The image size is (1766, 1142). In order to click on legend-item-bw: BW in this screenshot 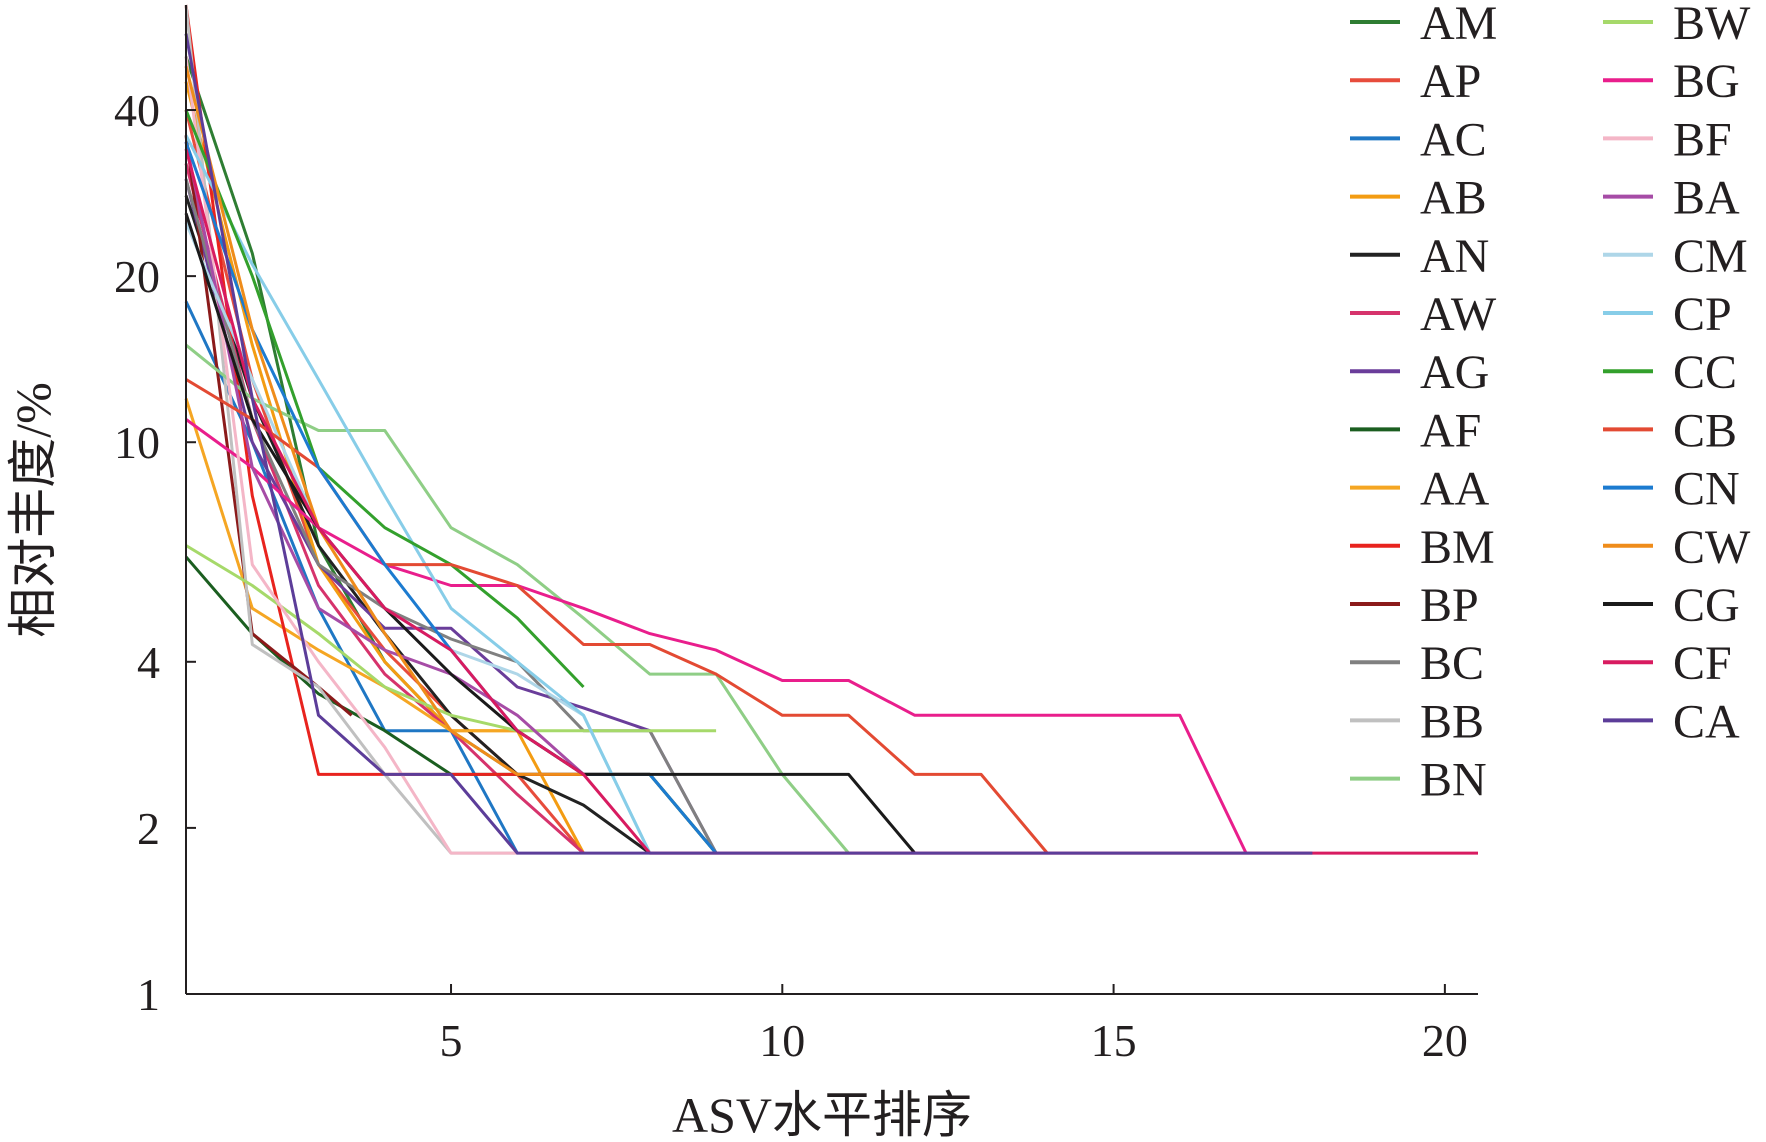, I will do `click(1677, 25)`.